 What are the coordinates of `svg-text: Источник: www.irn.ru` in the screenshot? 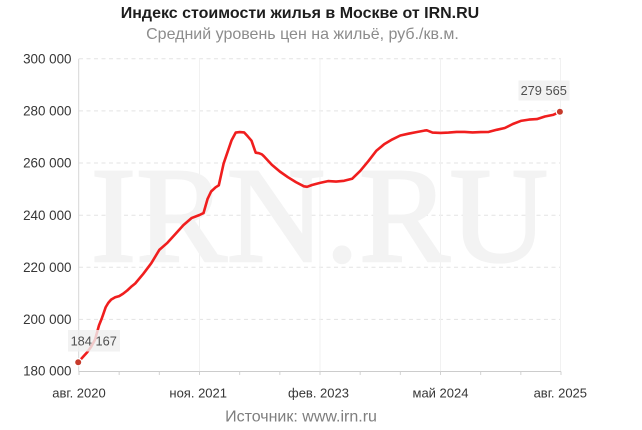 It's located at (301, 417).